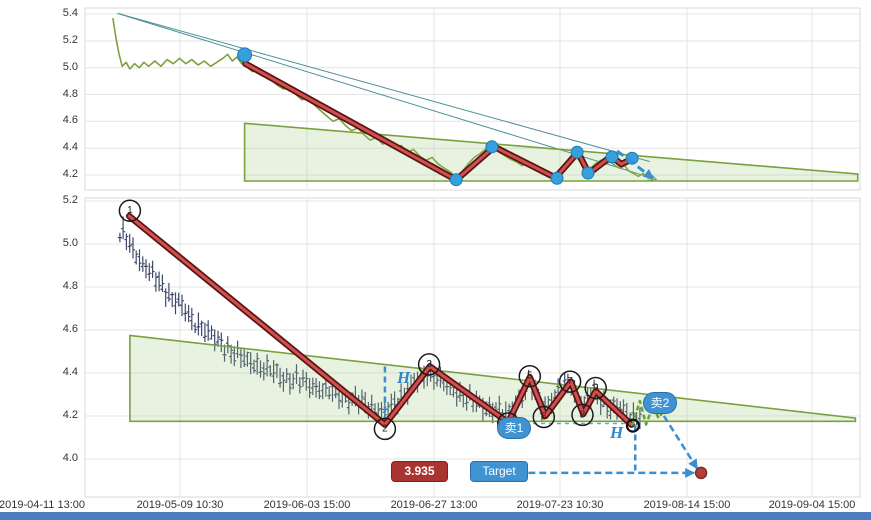  What do you see at coordinates (70, 200) in the screenshot?
I see `bottom-y-axis-tick-label: 5.2` at bounding box center [70, 200].